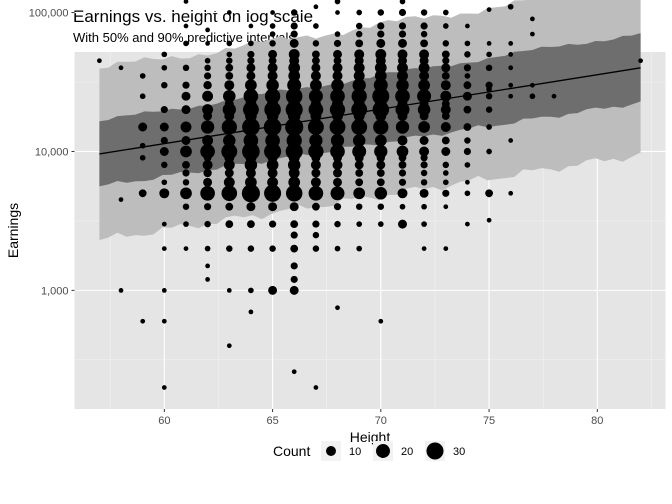 This screenshot has width=672, height=504. I want to click on legend-label: 10, so click(355, 452).